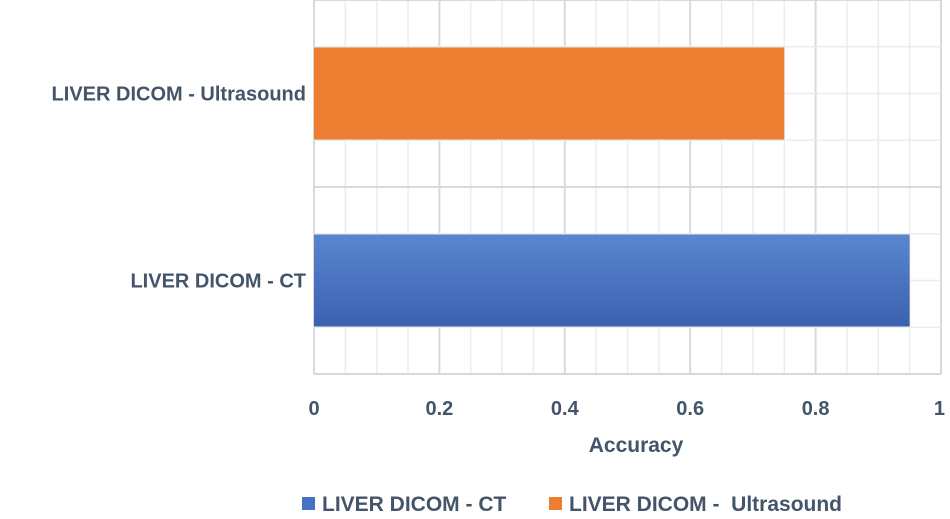 The height and width of the screenshot is (519, 950). What do you see at coordinates (612, 280) in the screenshot?
I see `bar-ct` at bounding box center [612, 280].